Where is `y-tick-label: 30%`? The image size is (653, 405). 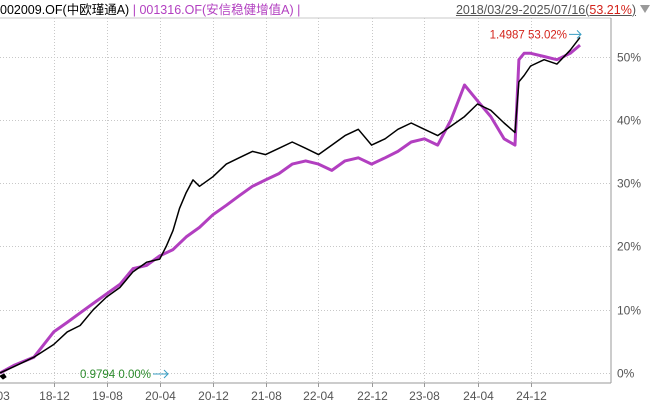 y-tick-label: 30% is located at coordinates (629, 184).